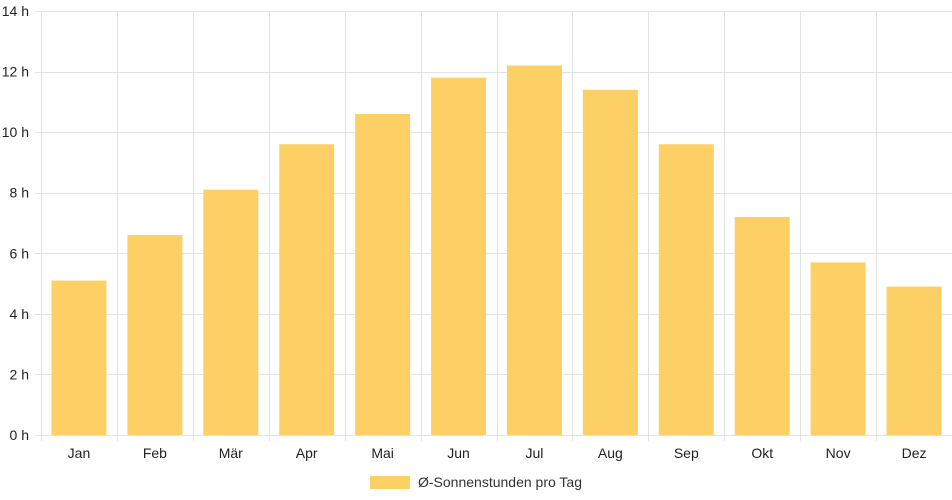 The image size is (952, 500). Describe the element at coordinates (458, 453) in the screenshot. I see `x-tick-label: Jun` at that location.